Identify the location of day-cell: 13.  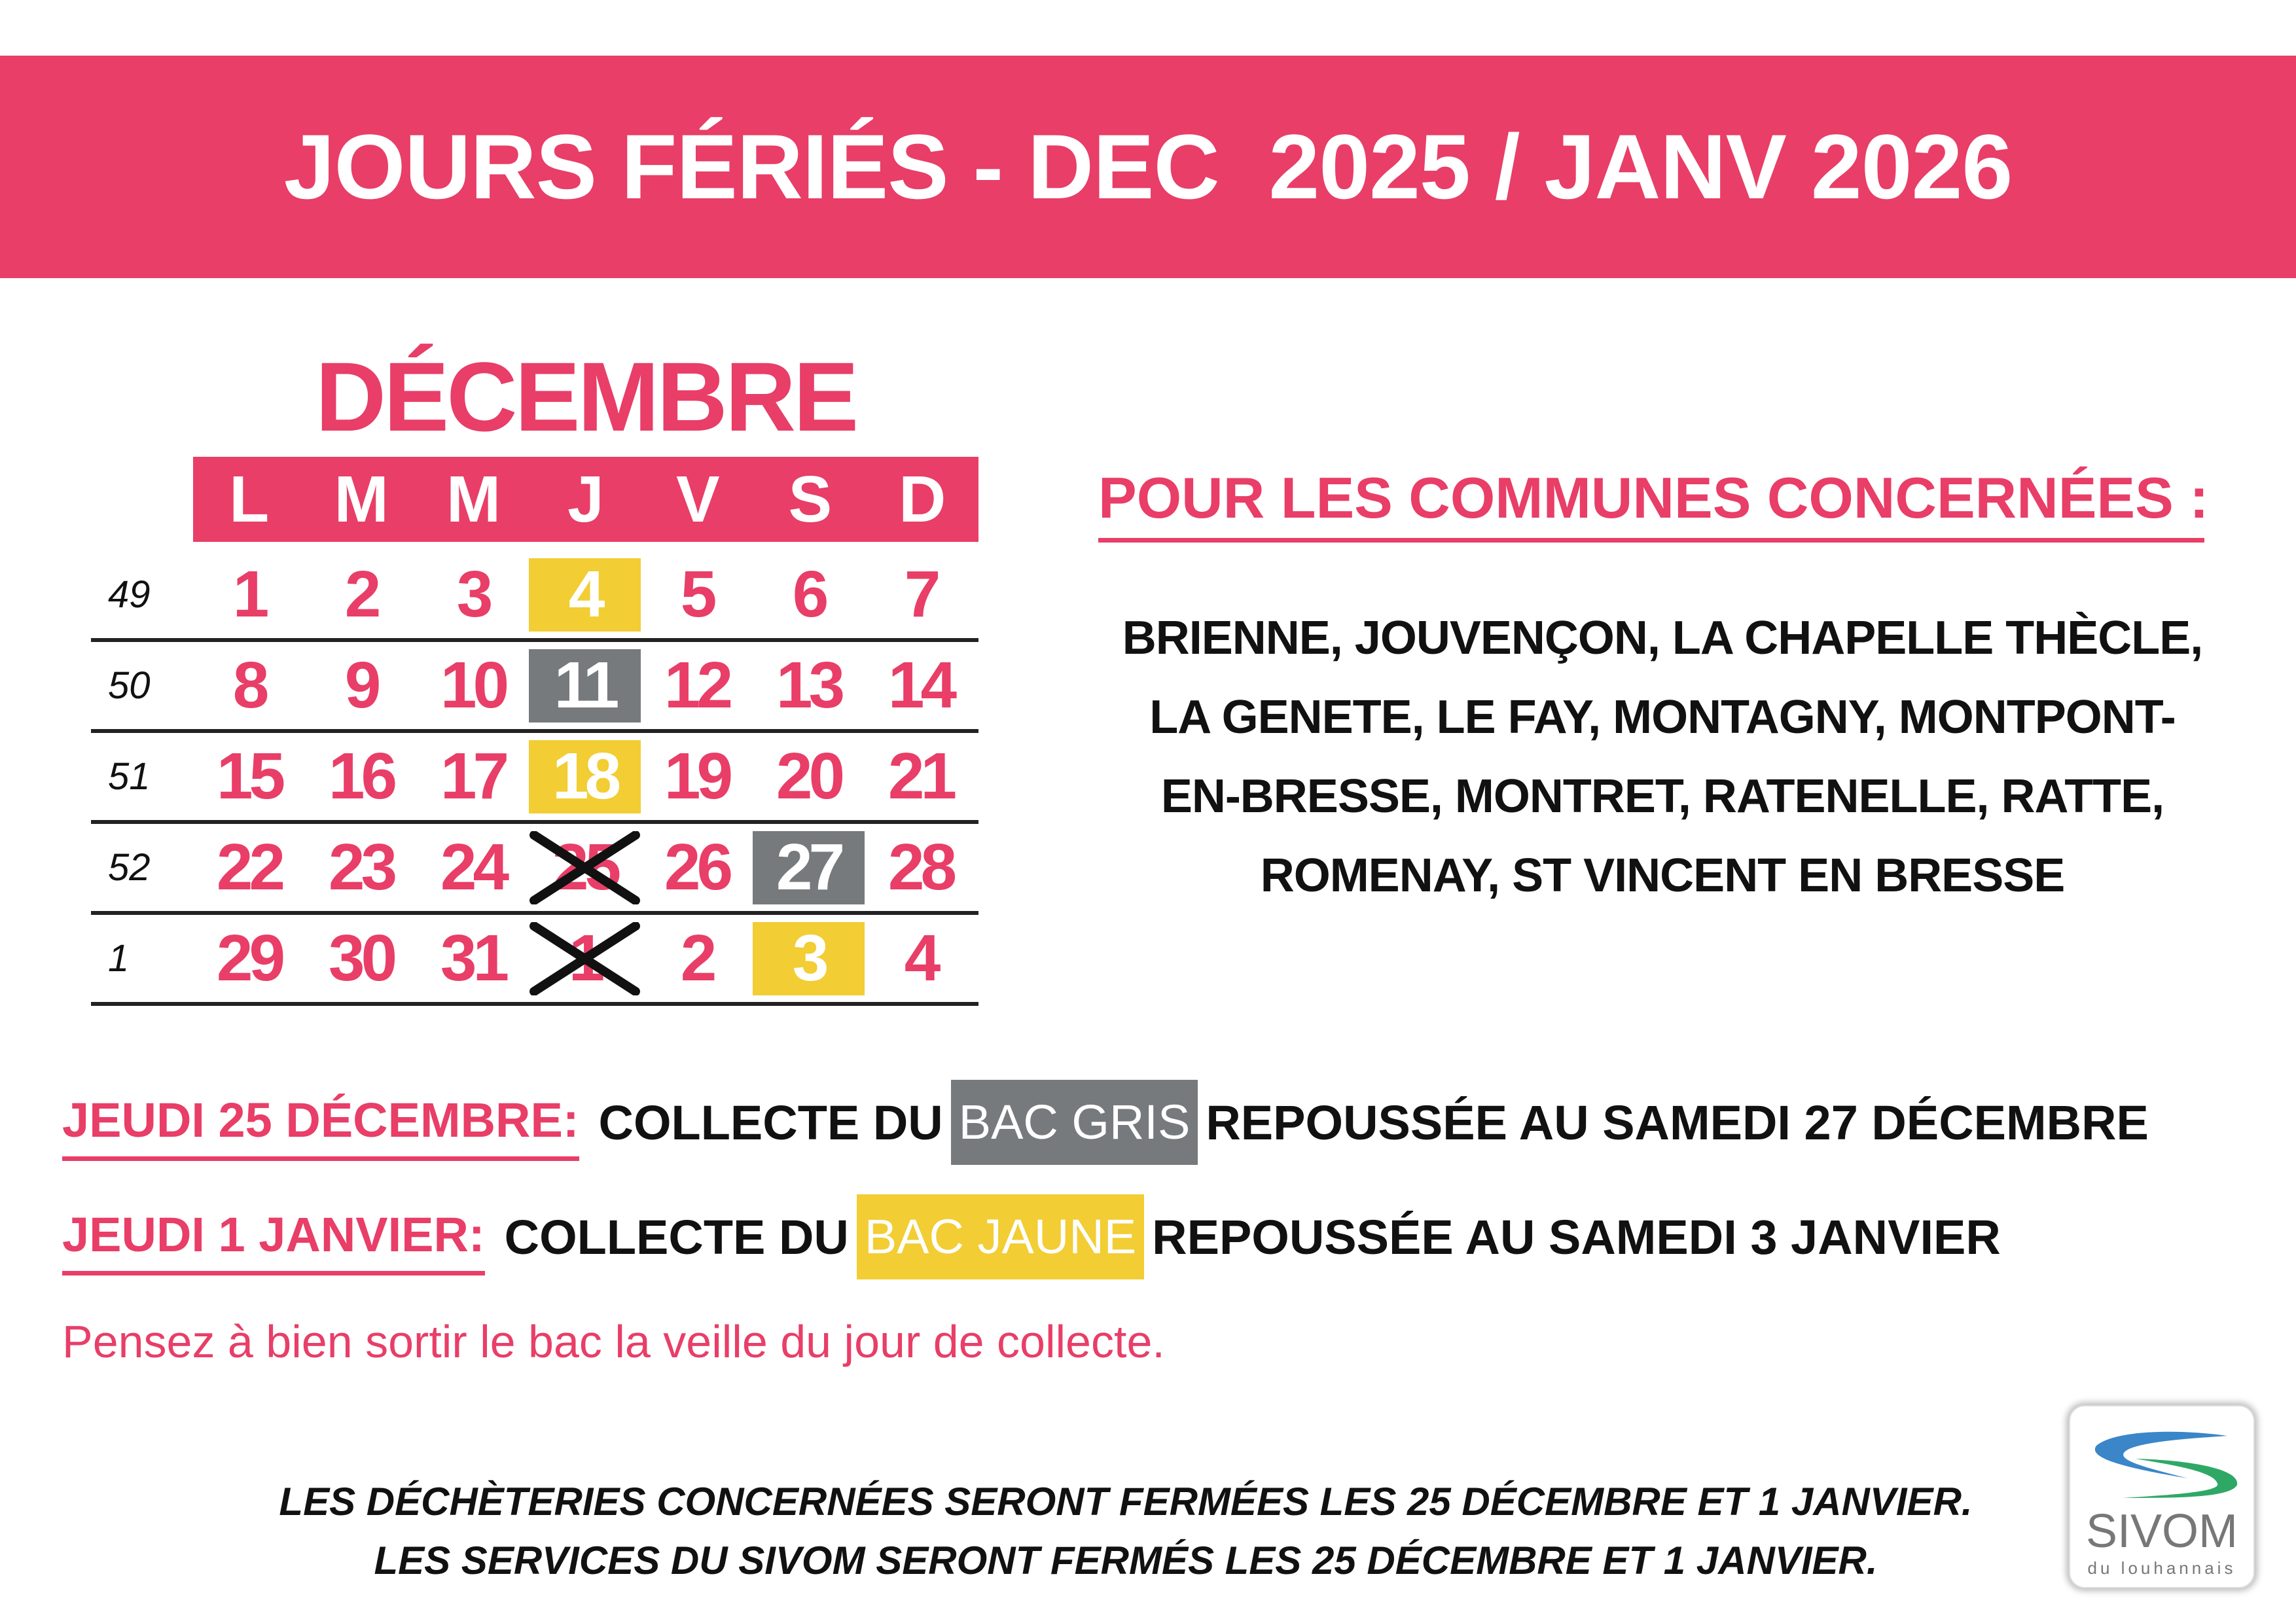
(809, 686).